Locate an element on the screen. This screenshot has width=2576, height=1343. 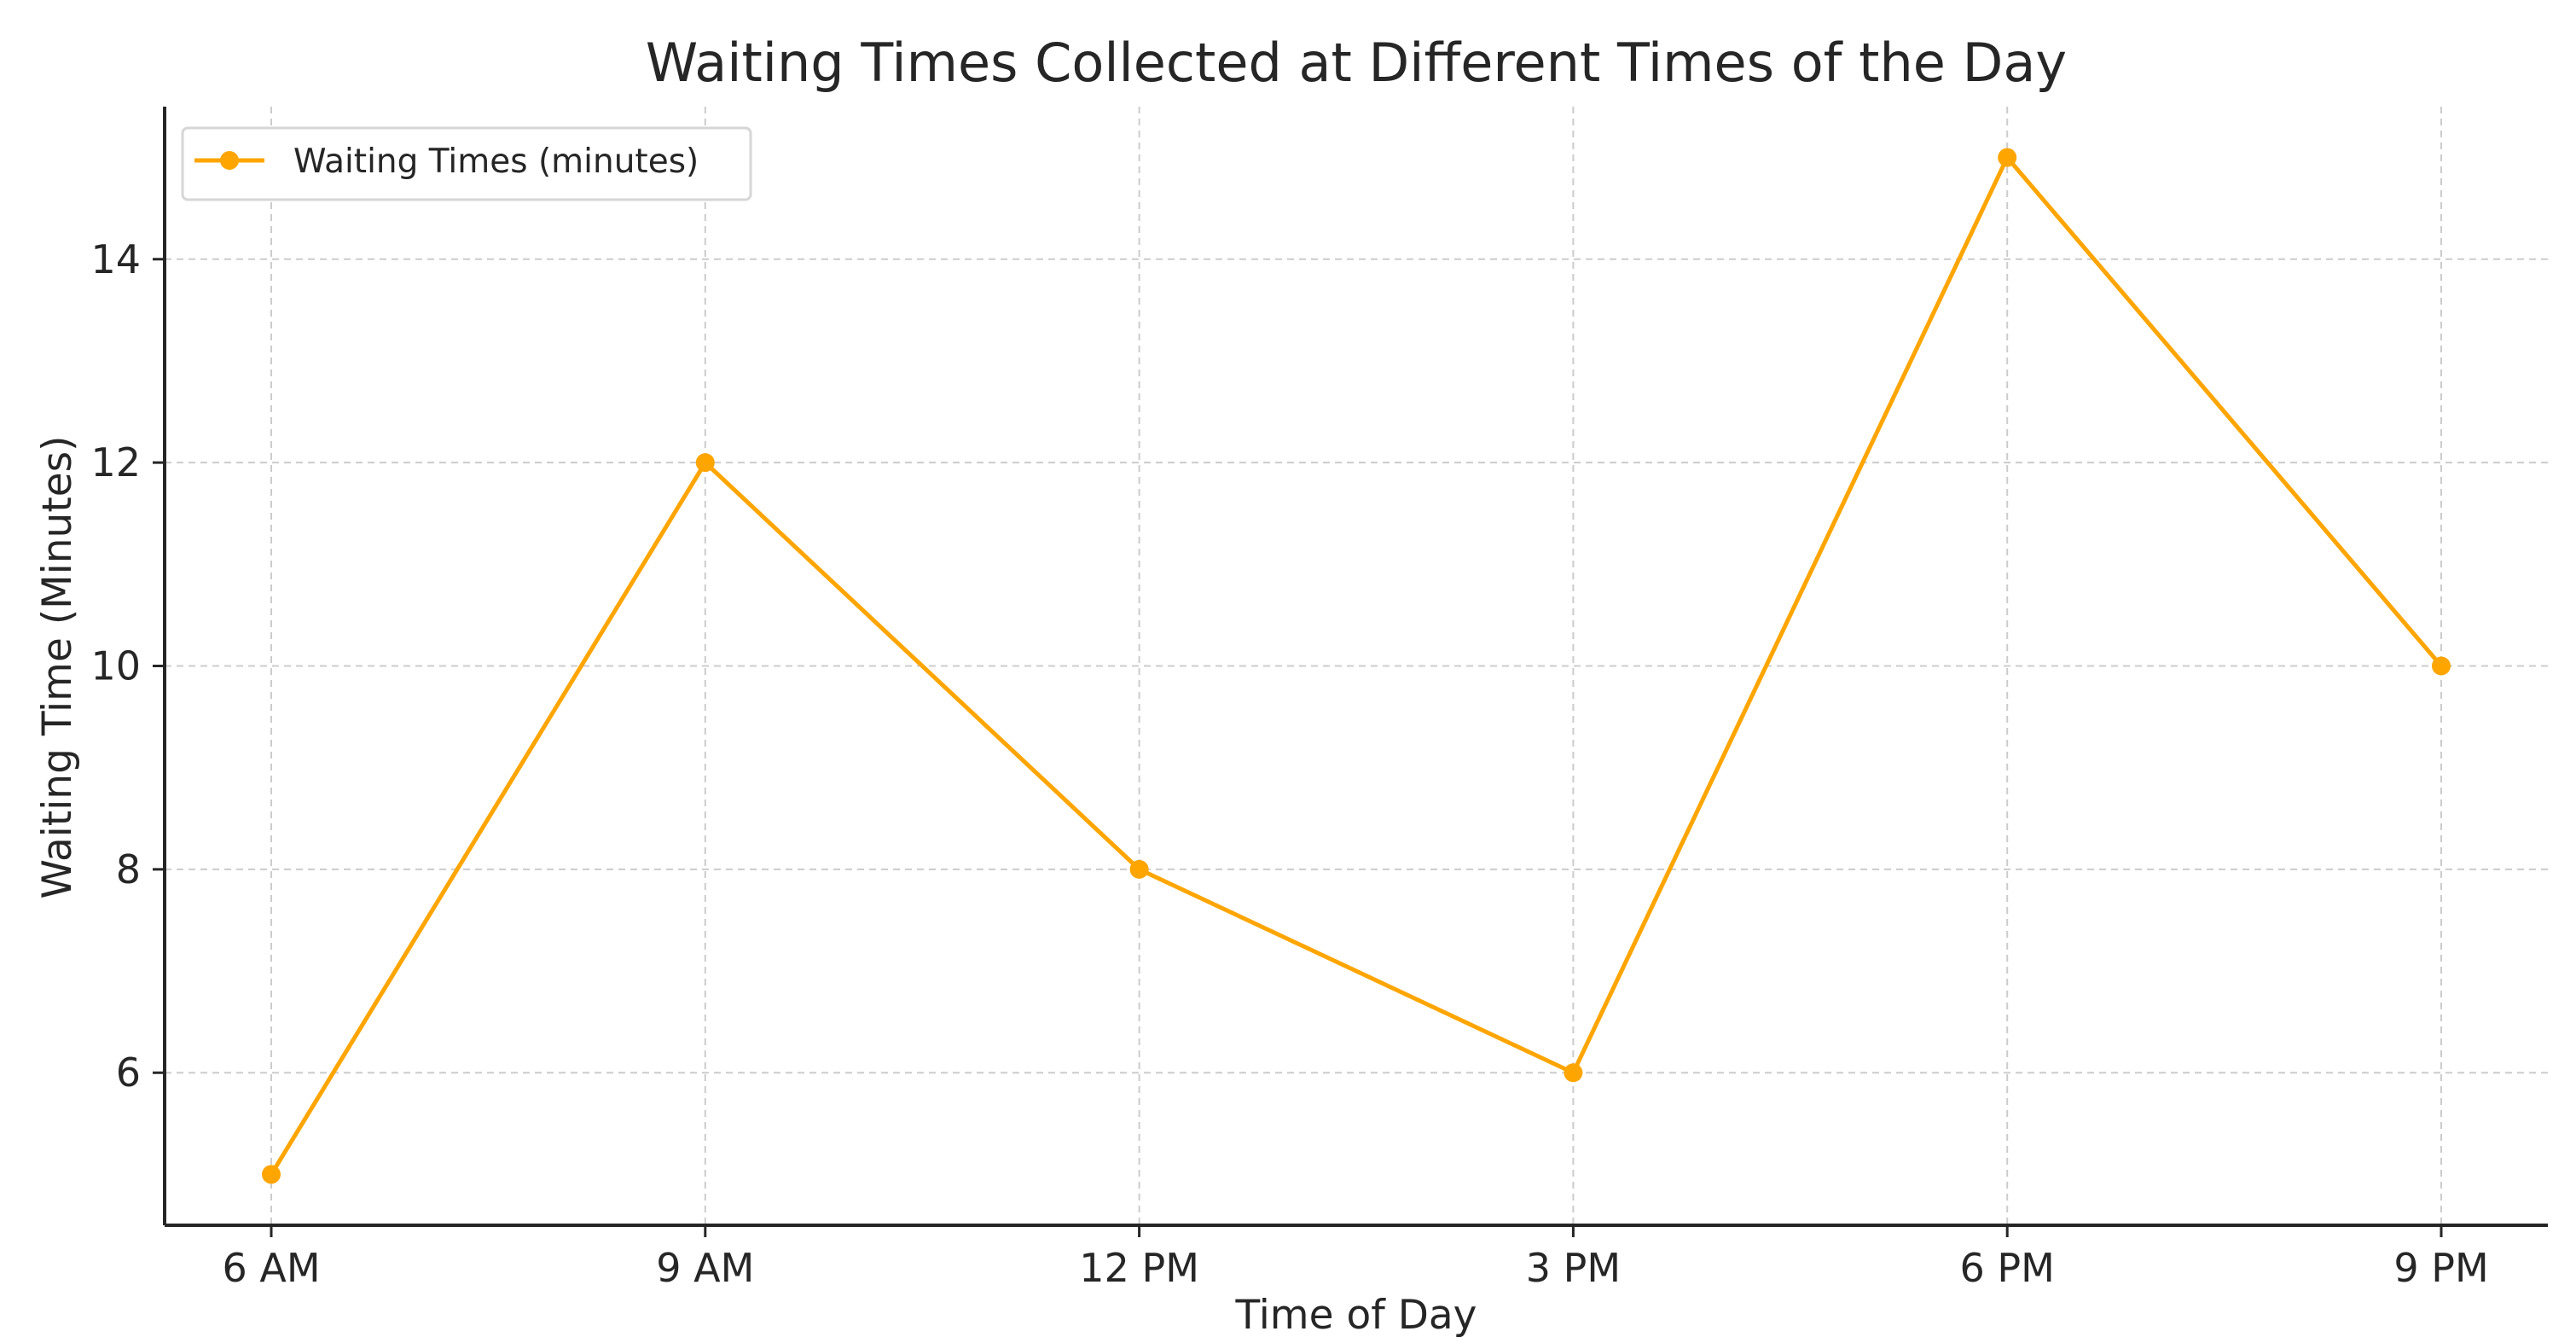
x-tick-labels: 6 AM 9 AM 12 PM 3 PM 6 PM 9 PM is located at coordinates (1355, 1268).